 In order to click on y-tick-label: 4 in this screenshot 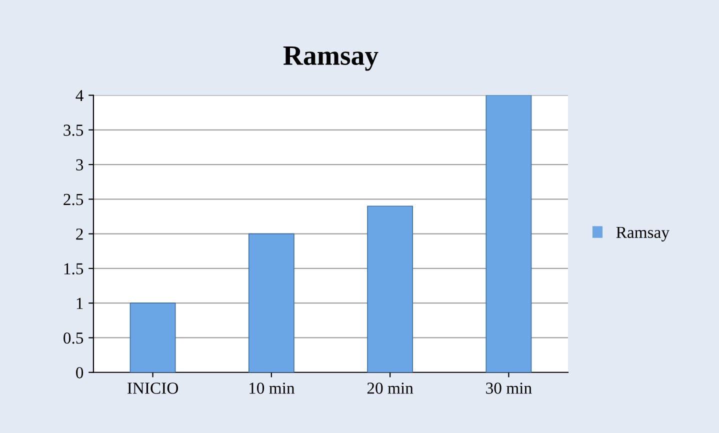, I will do `click(80, 96)`.